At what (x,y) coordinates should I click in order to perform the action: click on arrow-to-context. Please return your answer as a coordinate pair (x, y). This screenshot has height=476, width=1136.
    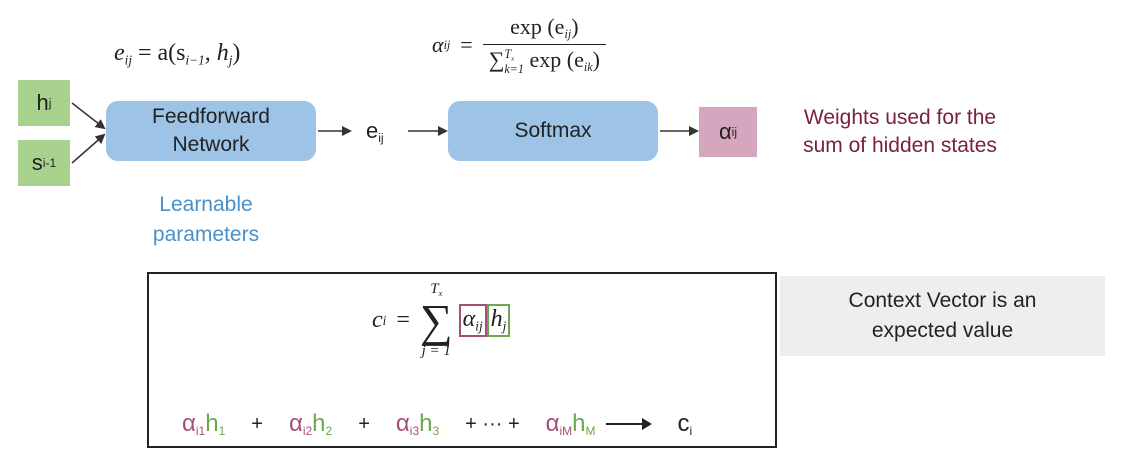
    Looking at the image, I should click on (628, 424).